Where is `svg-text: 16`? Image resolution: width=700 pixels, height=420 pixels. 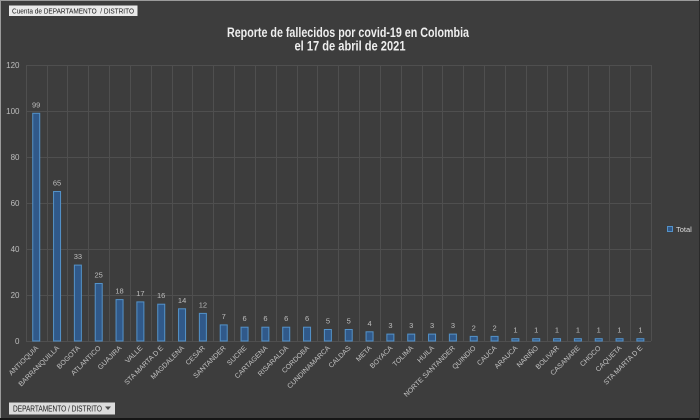 svg-text: 16 is located at coordinates (161, 295).